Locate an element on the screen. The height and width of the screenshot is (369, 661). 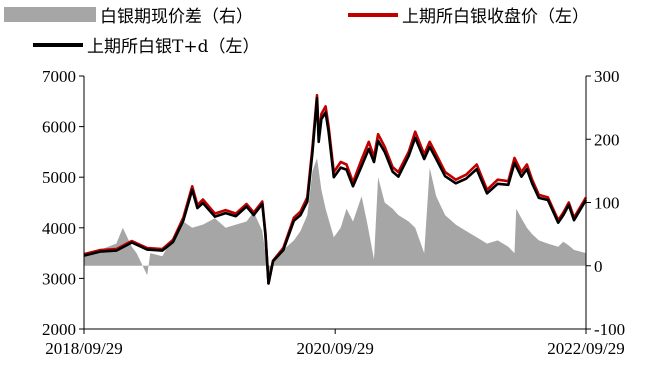
x-tick-label: 2020/09/29 is located at coordinates (334, 348).